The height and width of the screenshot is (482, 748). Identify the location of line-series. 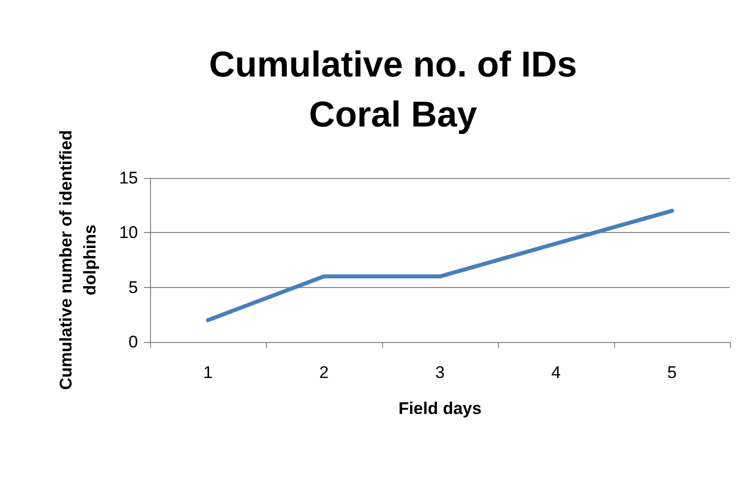
(440, 265).